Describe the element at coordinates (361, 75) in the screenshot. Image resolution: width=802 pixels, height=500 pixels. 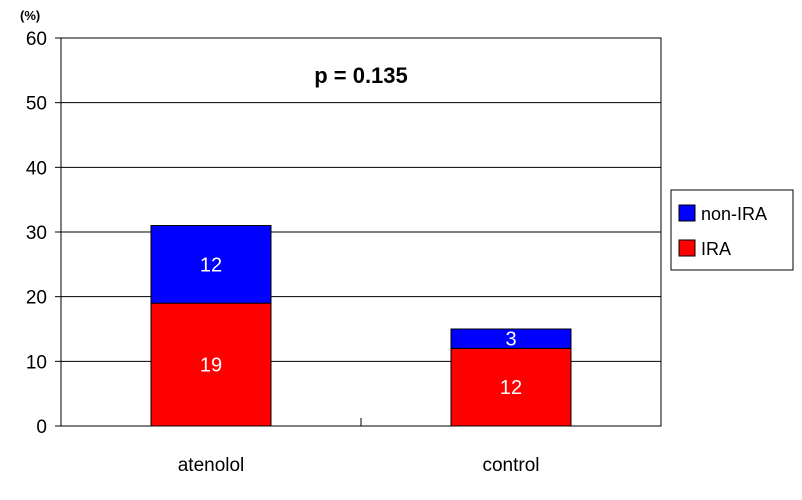
I see `p-value-annotation: p = 0.135` at that location.